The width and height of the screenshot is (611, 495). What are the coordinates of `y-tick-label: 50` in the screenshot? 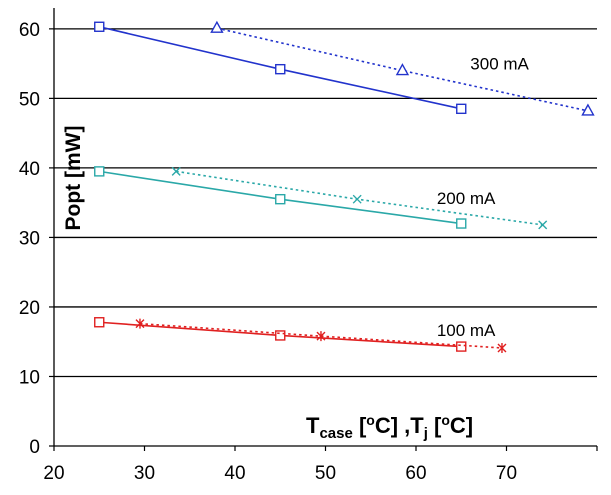 It's located at (29, 99).